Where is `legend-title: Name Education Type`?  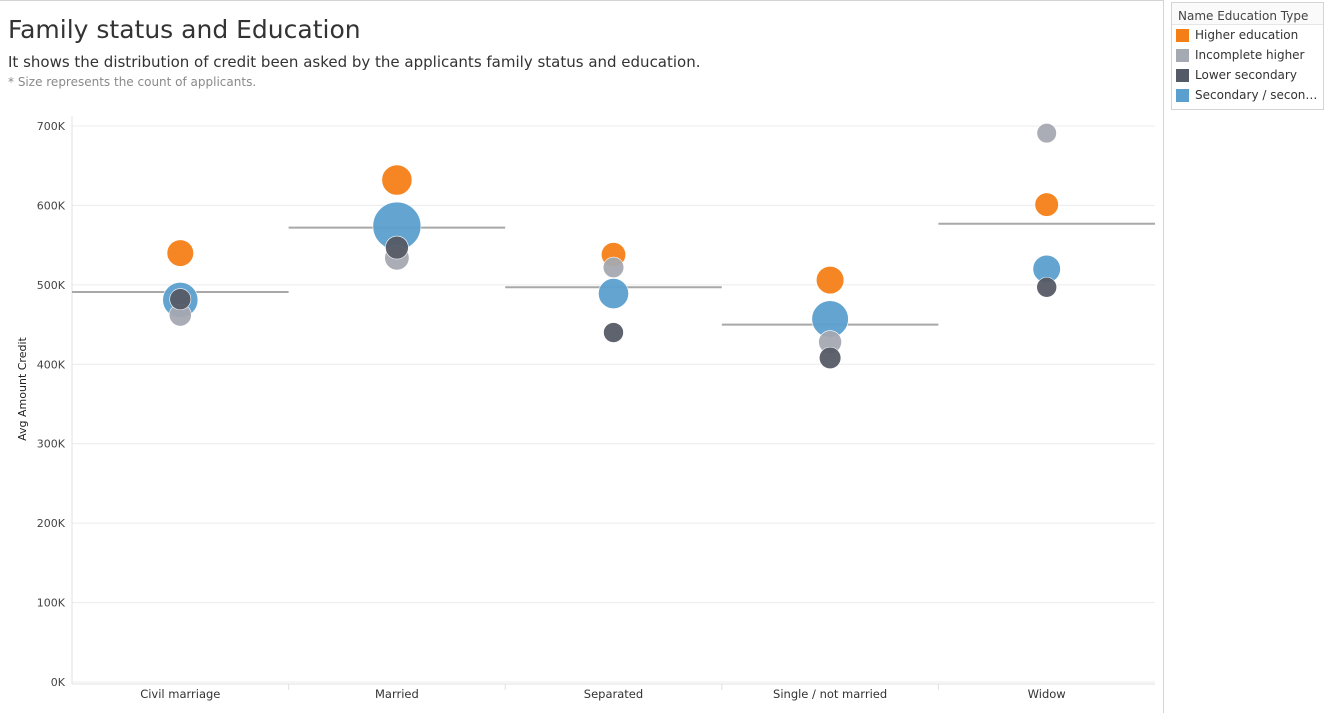
legend-title: Name Education Type is located at coordinates (1247, 14).